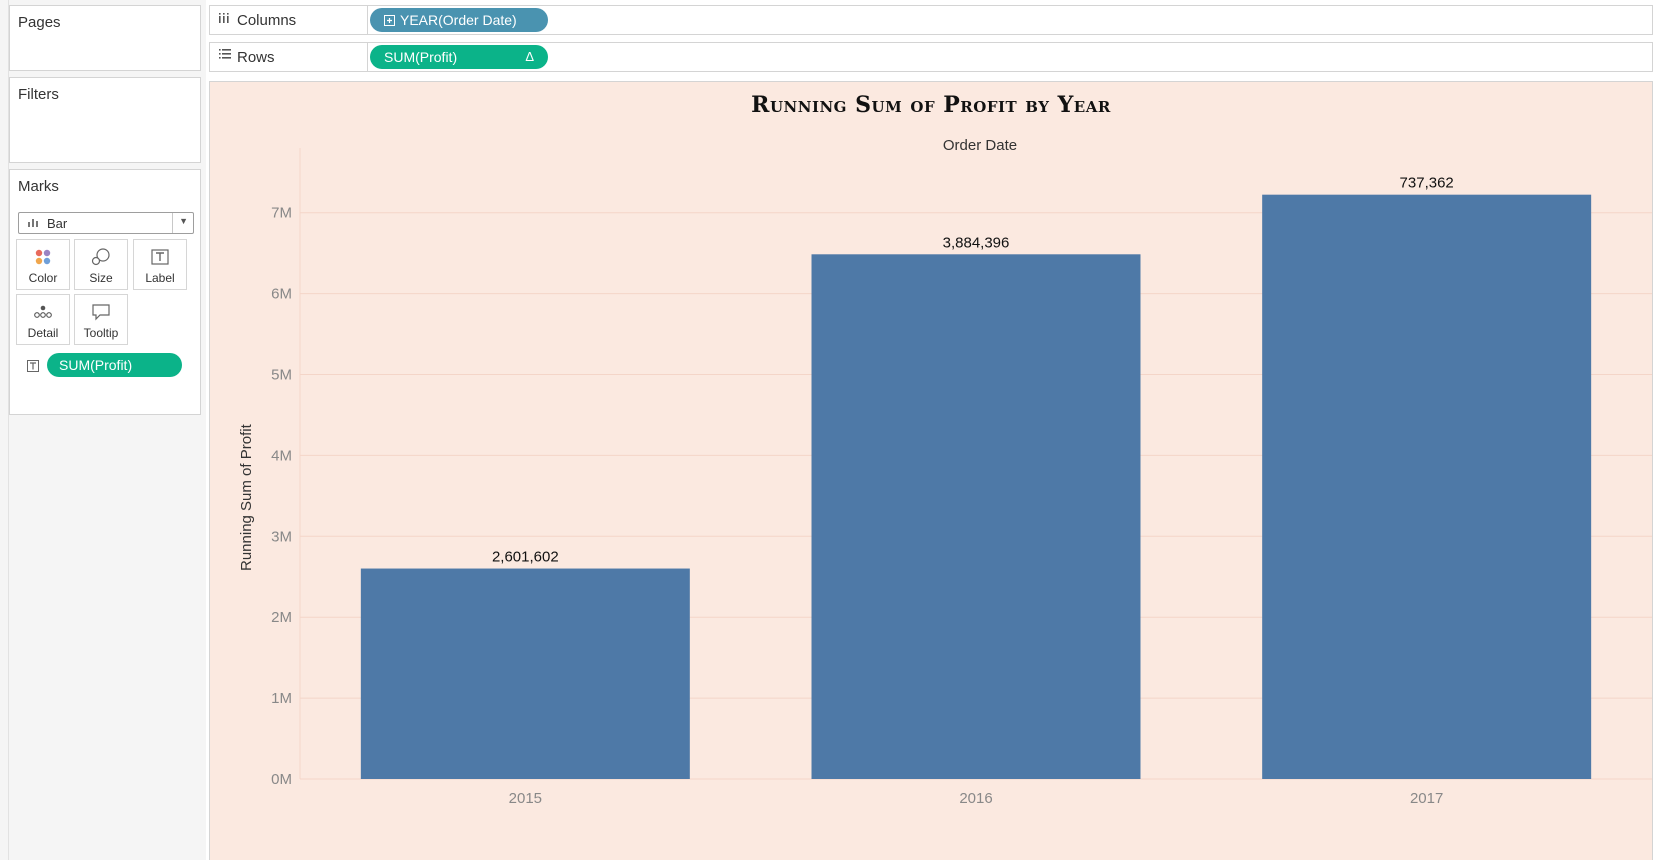 Image resolution: width=1660 pixels, height=861 pixels. What do you see at coordinates (57, 223) in the screenshot?
I see `mark-type-value: Bar` at bounding box center [57, 223].